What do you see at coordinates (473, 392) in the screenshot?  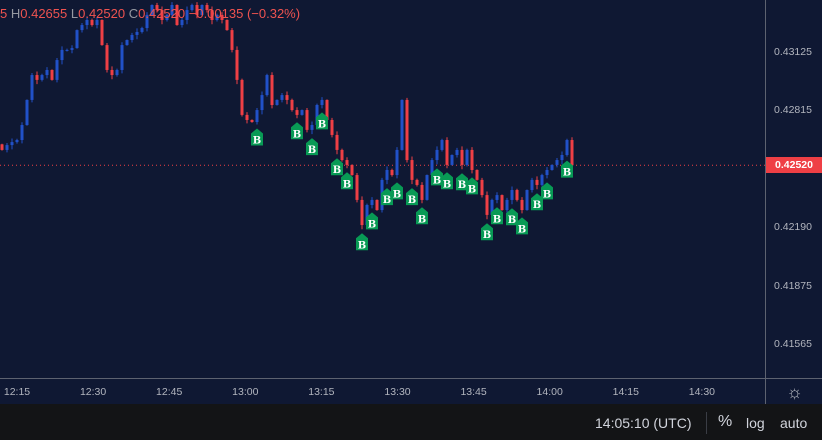 I see `time-tick-label: 13:45` at bounding box center [473, 392].